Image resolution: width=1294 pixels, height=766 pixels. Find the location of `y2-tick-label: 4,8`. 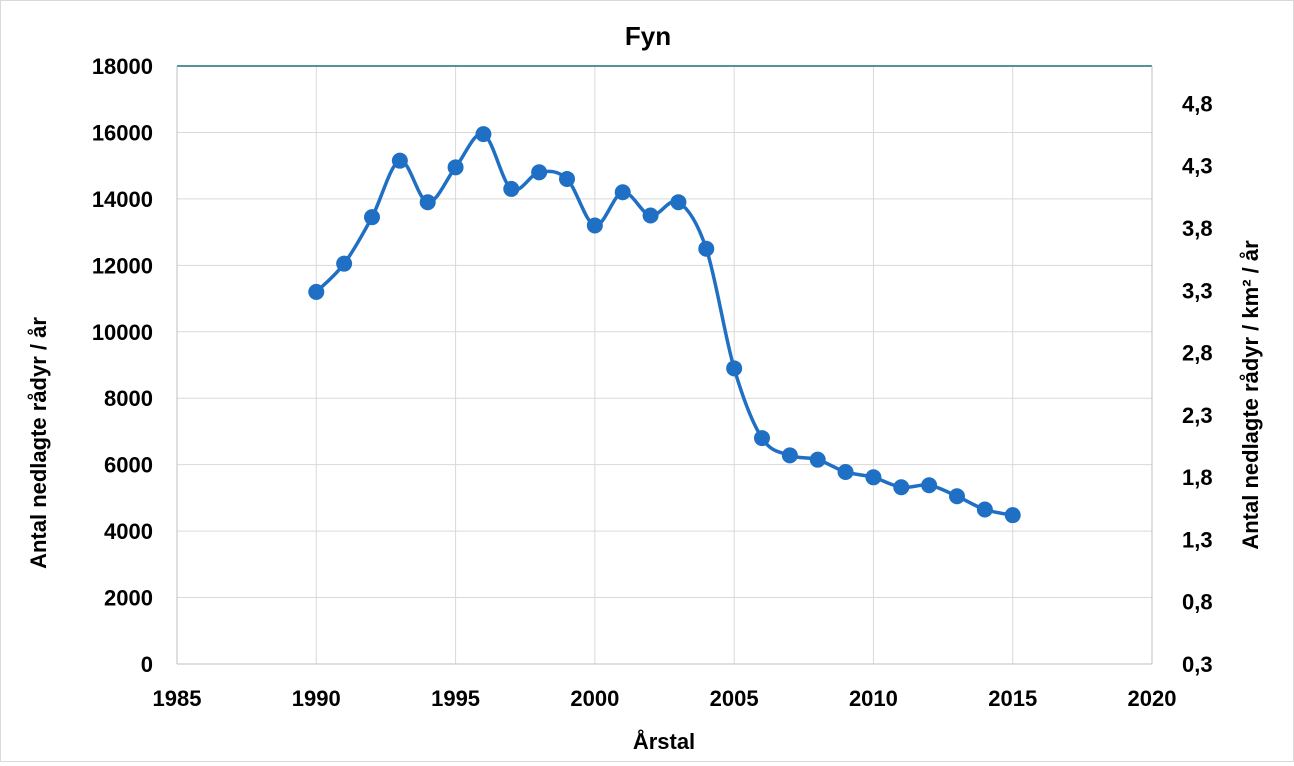

y2-tick-label: 4,8 is located at coordinates (1197, 103).